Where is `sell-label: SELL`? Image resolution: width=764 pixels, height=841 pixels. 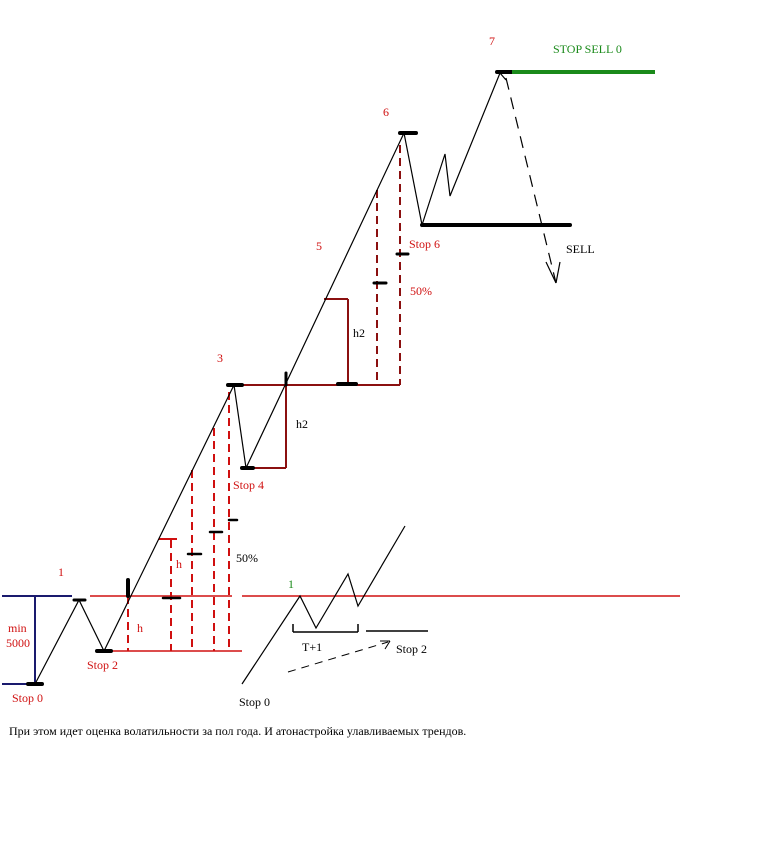 sell-label: SELL is located at coordinates (580, 249).